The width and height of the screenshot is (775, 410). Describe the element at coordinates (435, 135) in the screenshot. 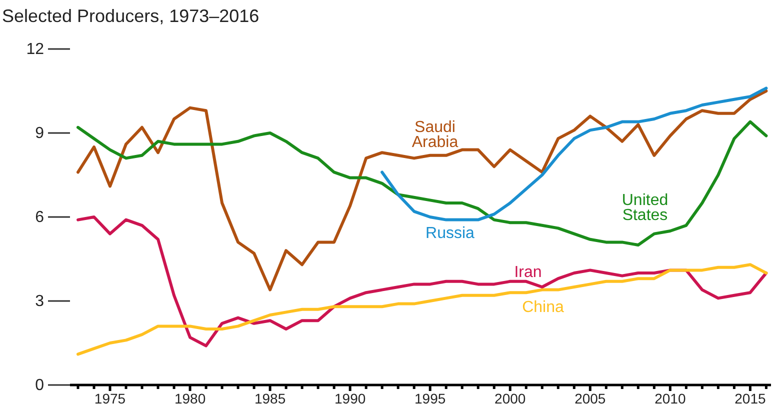

I see `series-label: Saudi Arabia` at that location.